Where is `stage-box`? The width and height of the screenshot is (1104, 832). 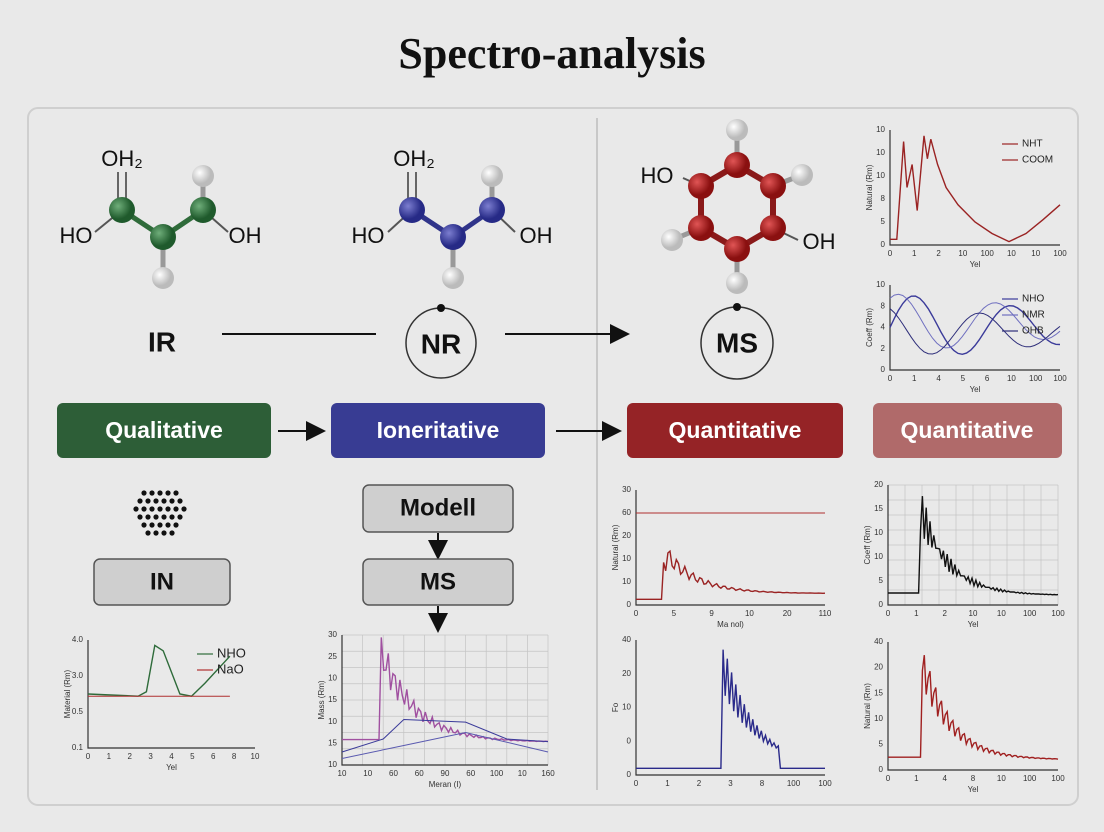 stage-box is located at coordinates (438, 430).